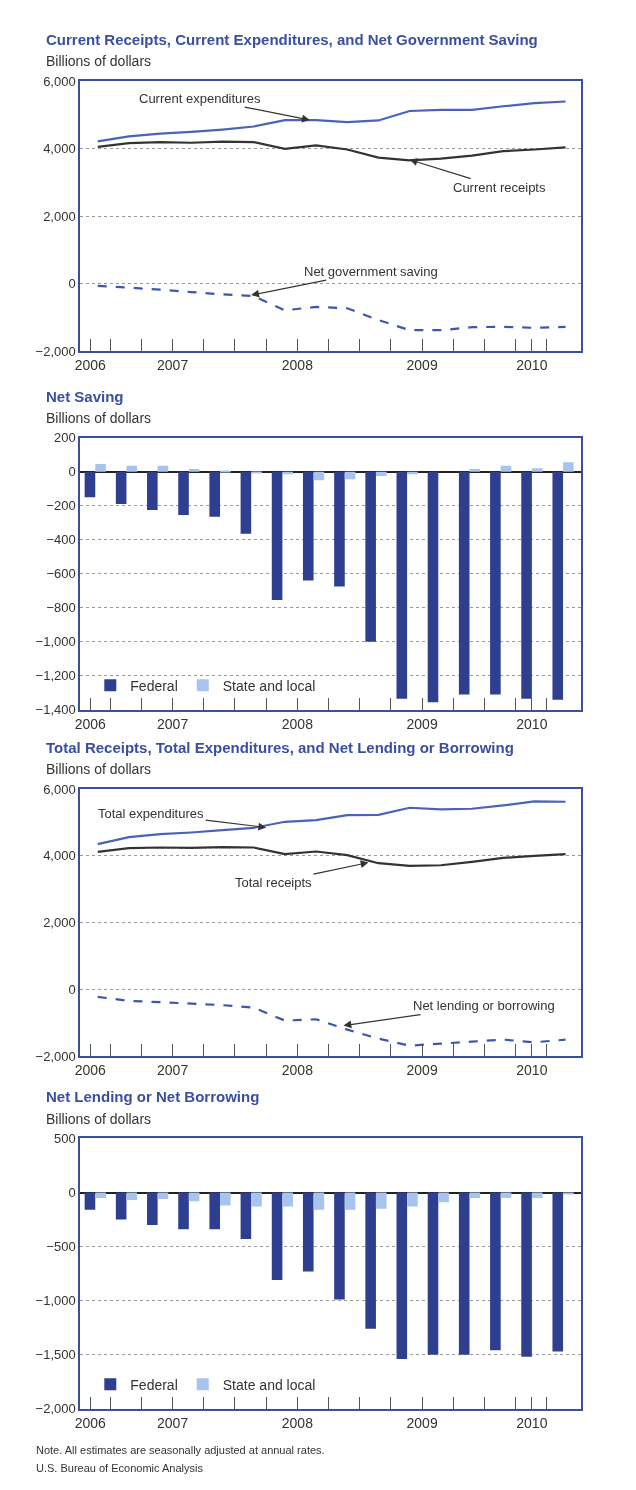  Describe the element at coordinates (484, 1005) in the screenshot. I see `annotation: Net lending or borrowing` at that location.